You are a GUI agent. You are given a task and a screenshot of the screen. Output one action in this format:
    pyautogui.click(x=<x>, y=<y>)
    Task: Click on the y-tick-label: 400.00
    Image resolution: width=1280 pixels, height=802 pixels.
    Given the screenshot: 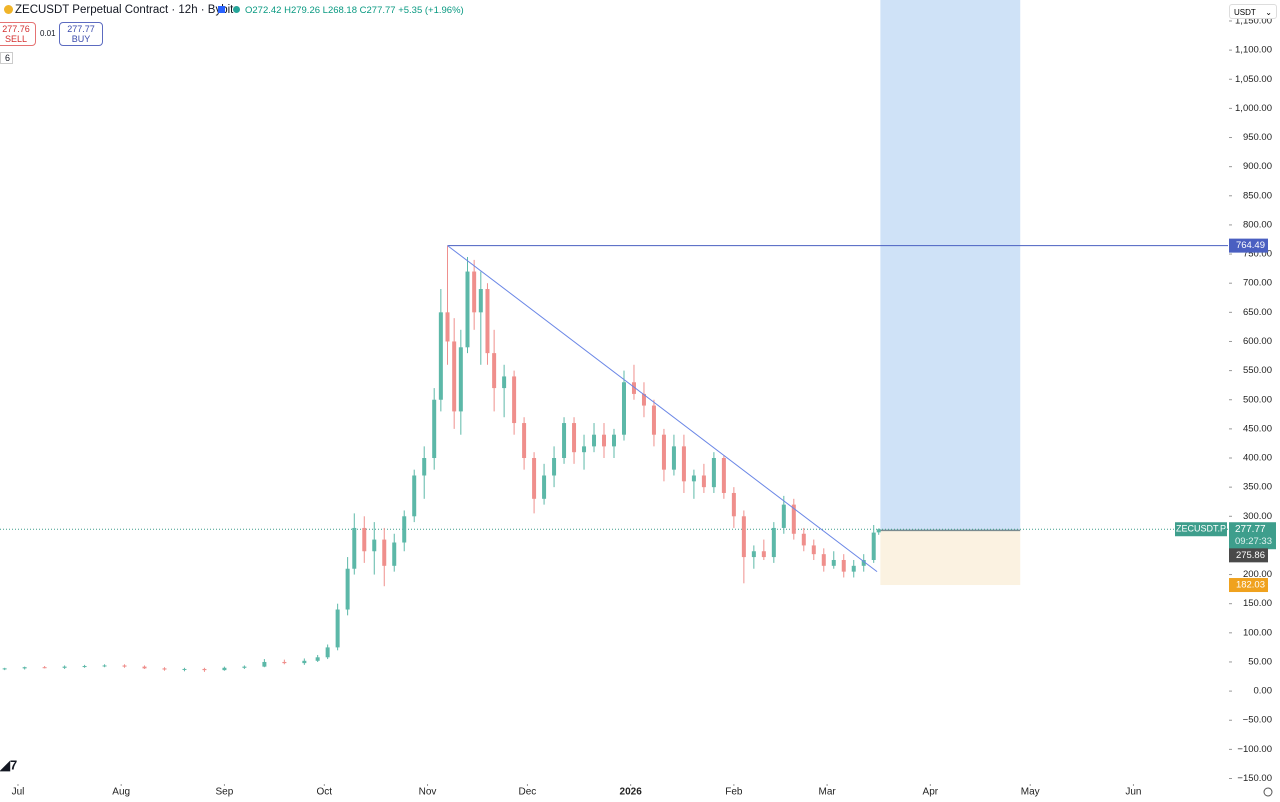 What is the action you would take?
    pyautogui.click(x=1257, y=458)
    